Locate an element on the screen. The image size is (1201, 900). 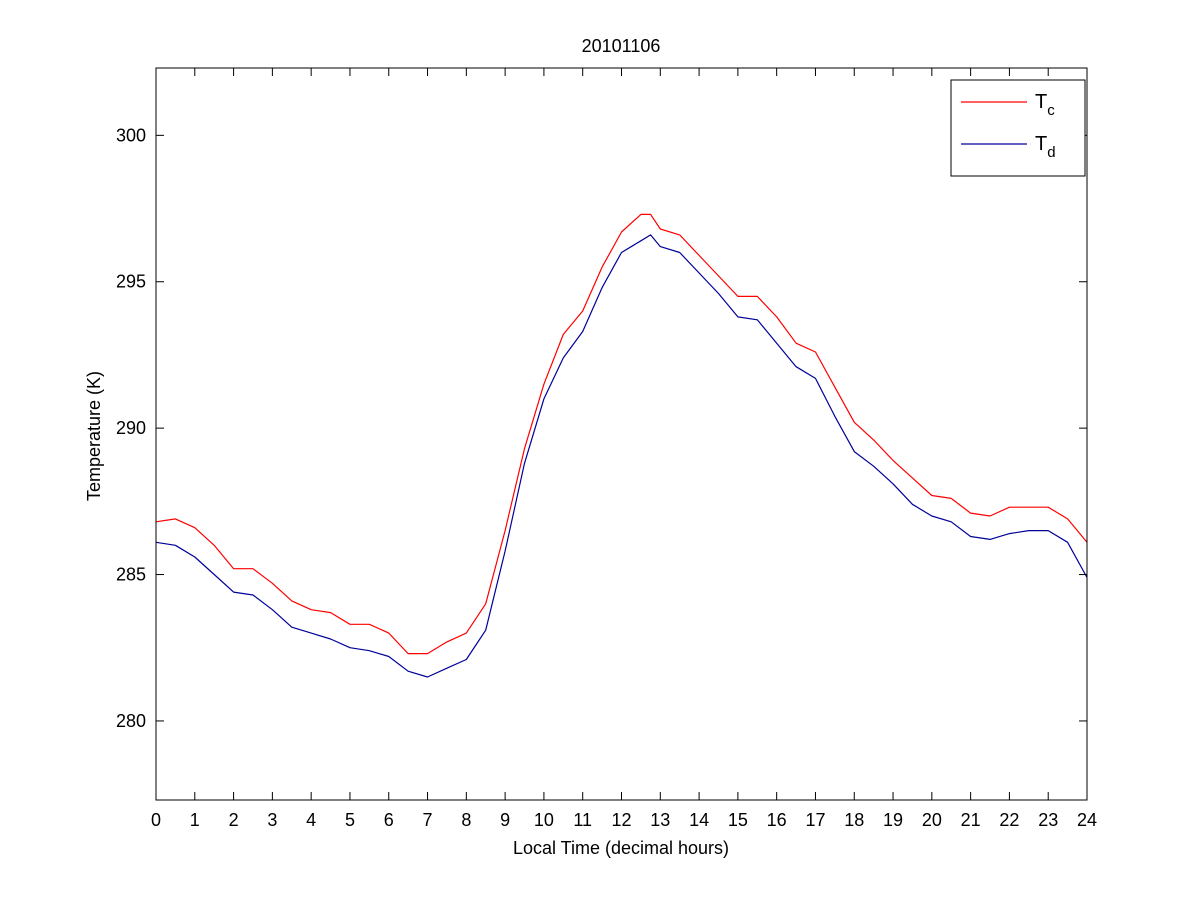
x-tick-label: 15 is located at coordinates (738, 820).